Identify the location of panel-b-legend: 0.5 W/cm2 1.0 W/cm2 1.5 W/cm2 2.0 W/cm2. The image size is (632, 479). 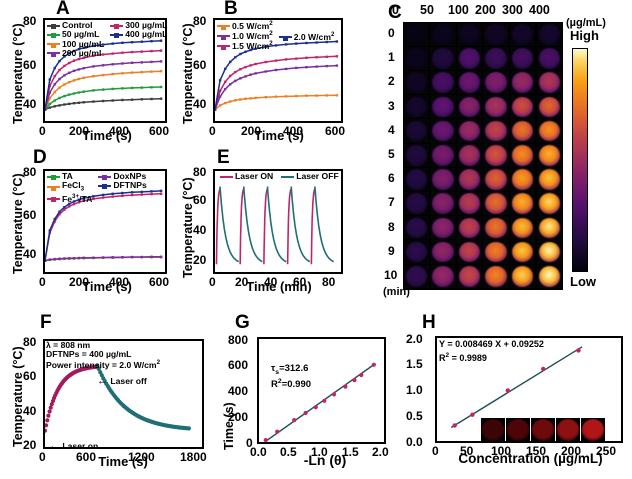
(275, 36).